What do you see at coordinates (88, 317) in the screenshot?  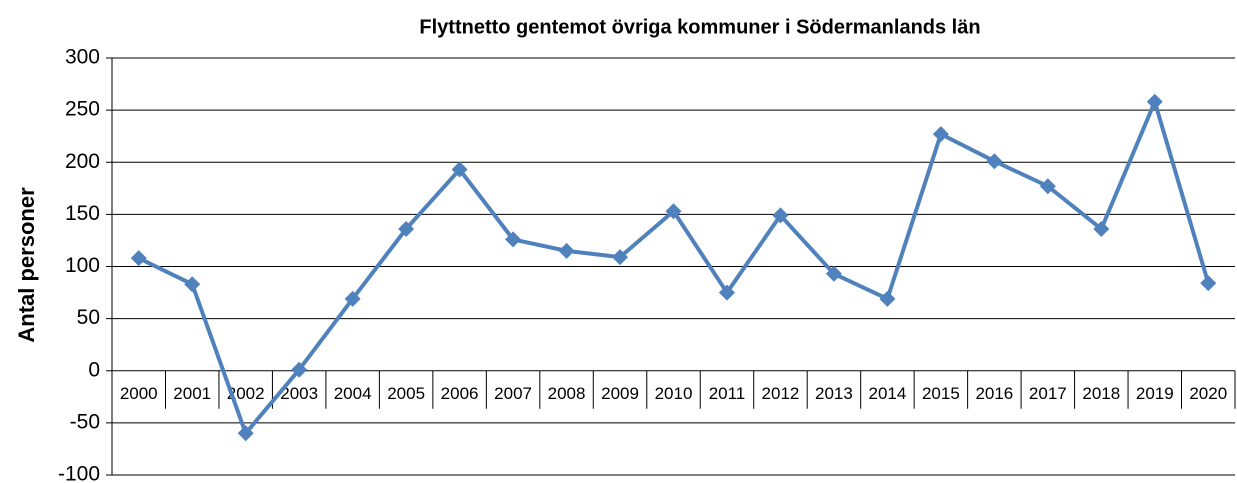 I see `y-tick-label: 50` at bounding box center [88, 317].